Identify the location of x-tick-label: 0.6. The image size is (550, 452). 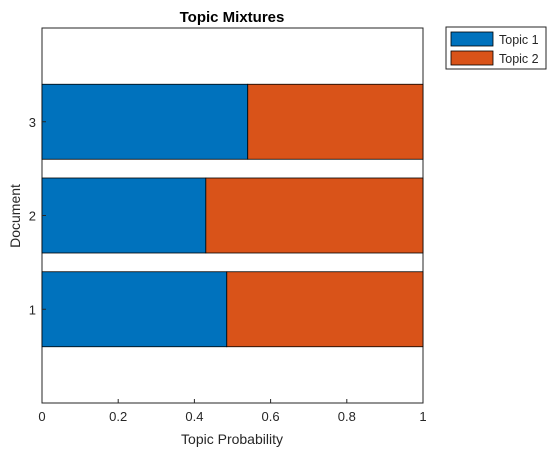
(271, 416).